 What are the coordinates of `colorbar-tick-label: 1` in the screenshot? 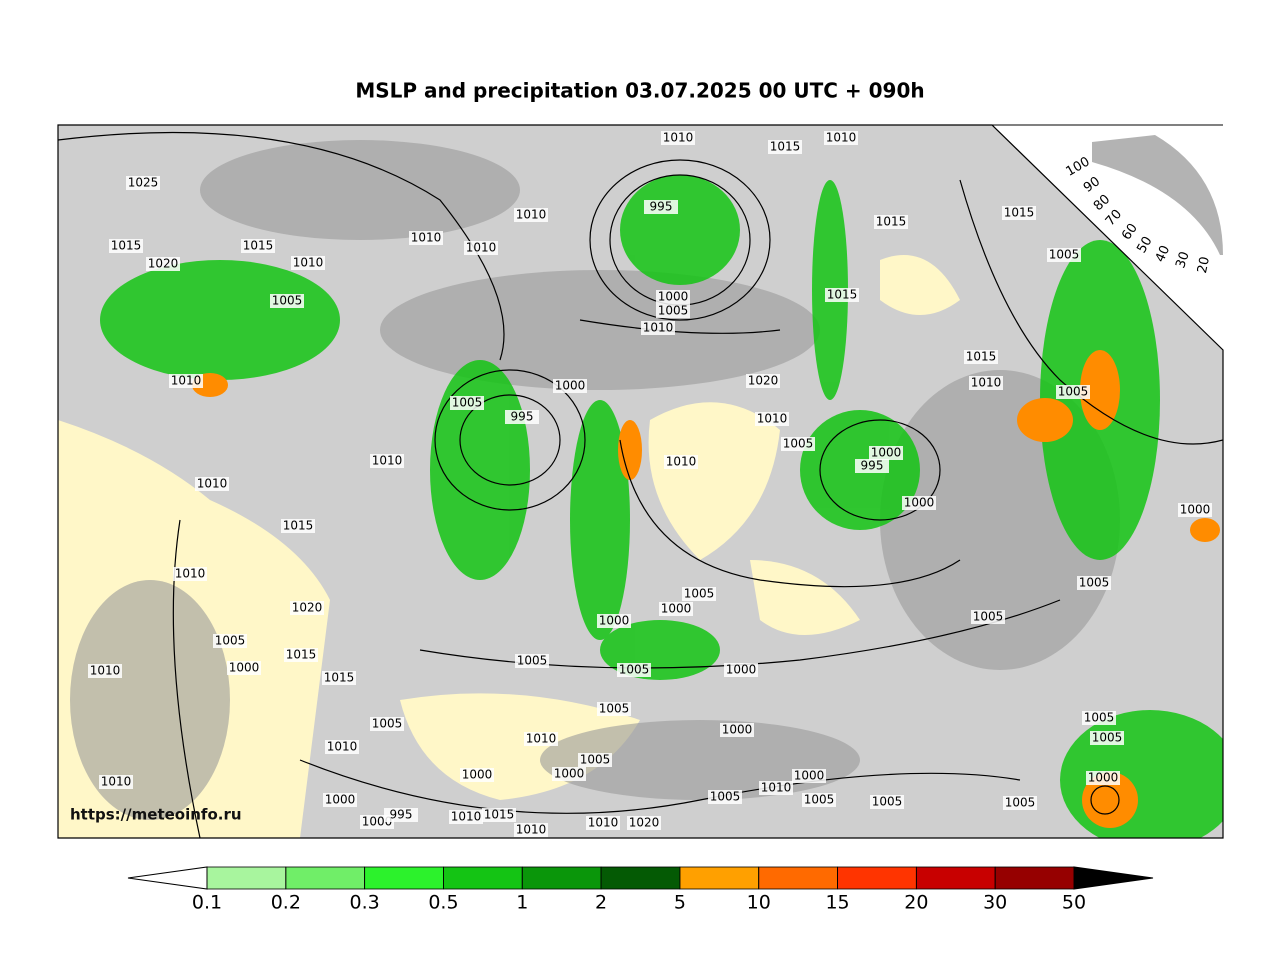 It's located at (522, 903).